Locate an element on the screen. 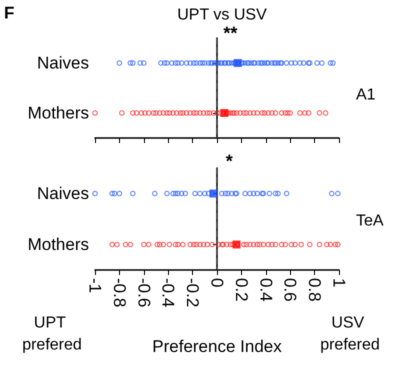  annotation: * is located at coordinates (229, 161).